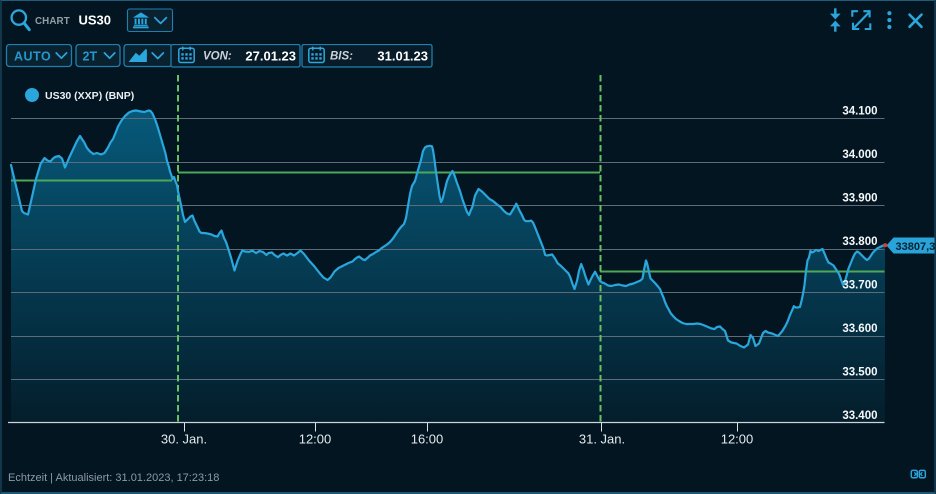 The image size is (936, 494). What do you see at coordinates (602, 439) in the screenshot?
I see `svg-text: 31. Jan.` at bounding box center [602, 439].